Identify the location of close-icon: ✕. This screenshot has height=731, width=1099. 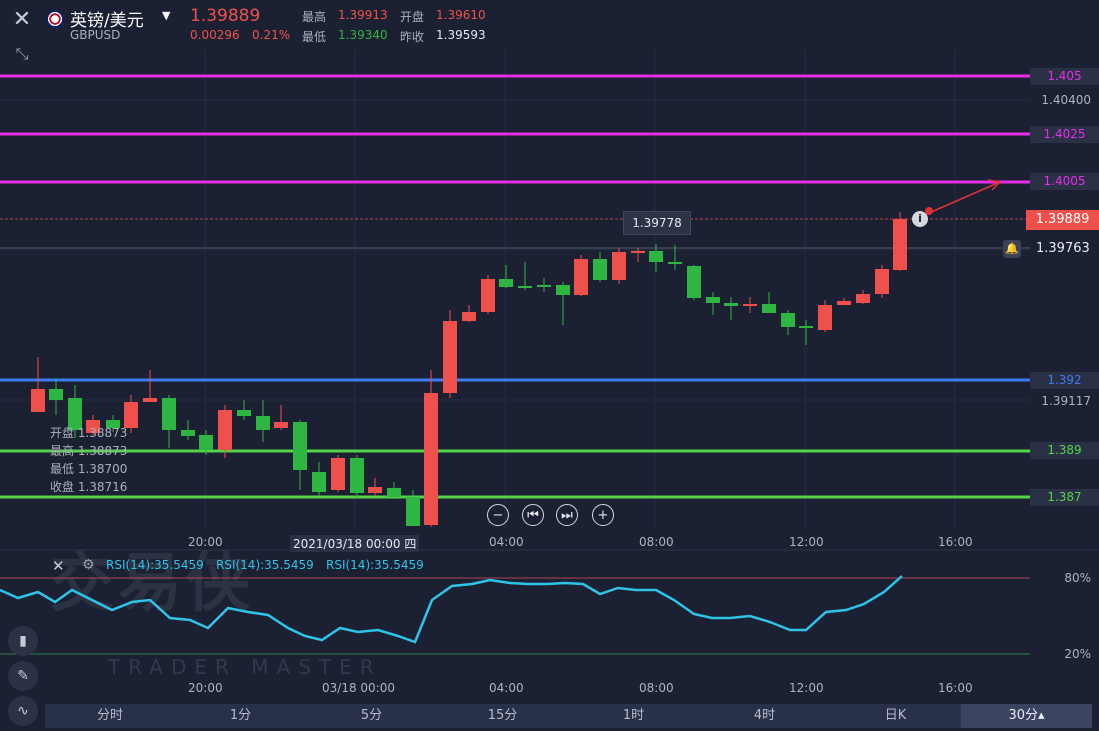
(22, 19).